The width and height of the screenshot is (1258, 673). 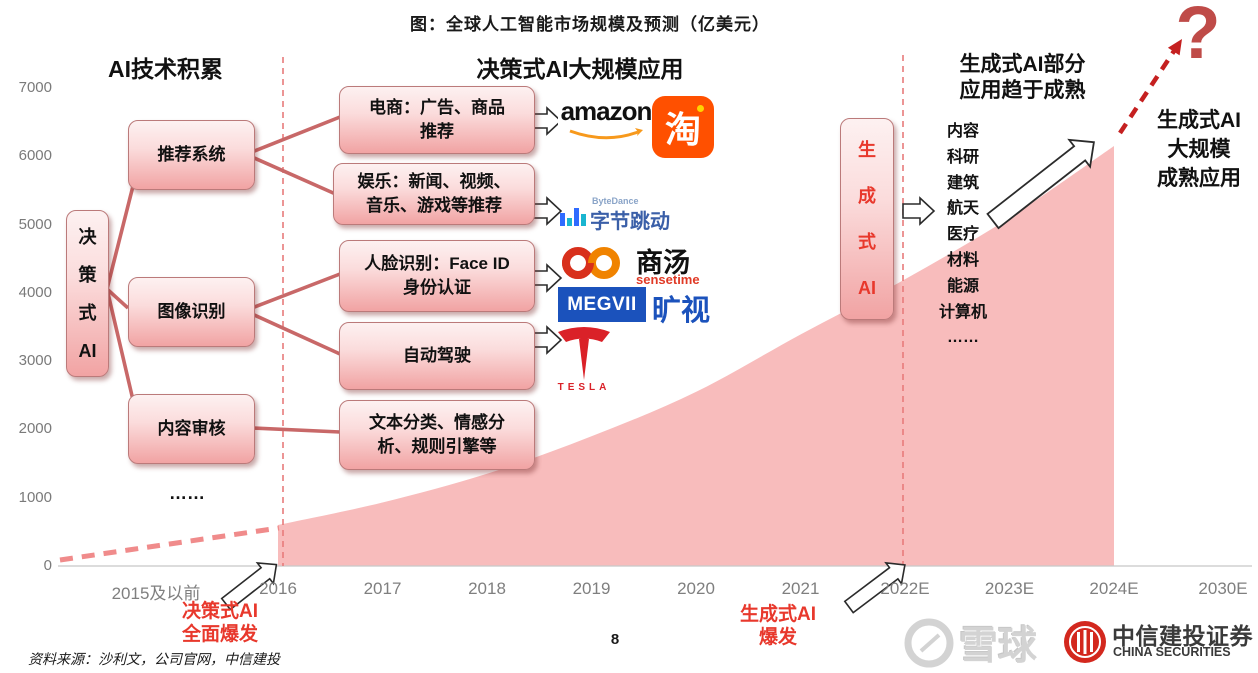 I want to click on generative-ai-mature-label: 生成式AI 大规模 成熟应用, so click(x=1199, y=149).